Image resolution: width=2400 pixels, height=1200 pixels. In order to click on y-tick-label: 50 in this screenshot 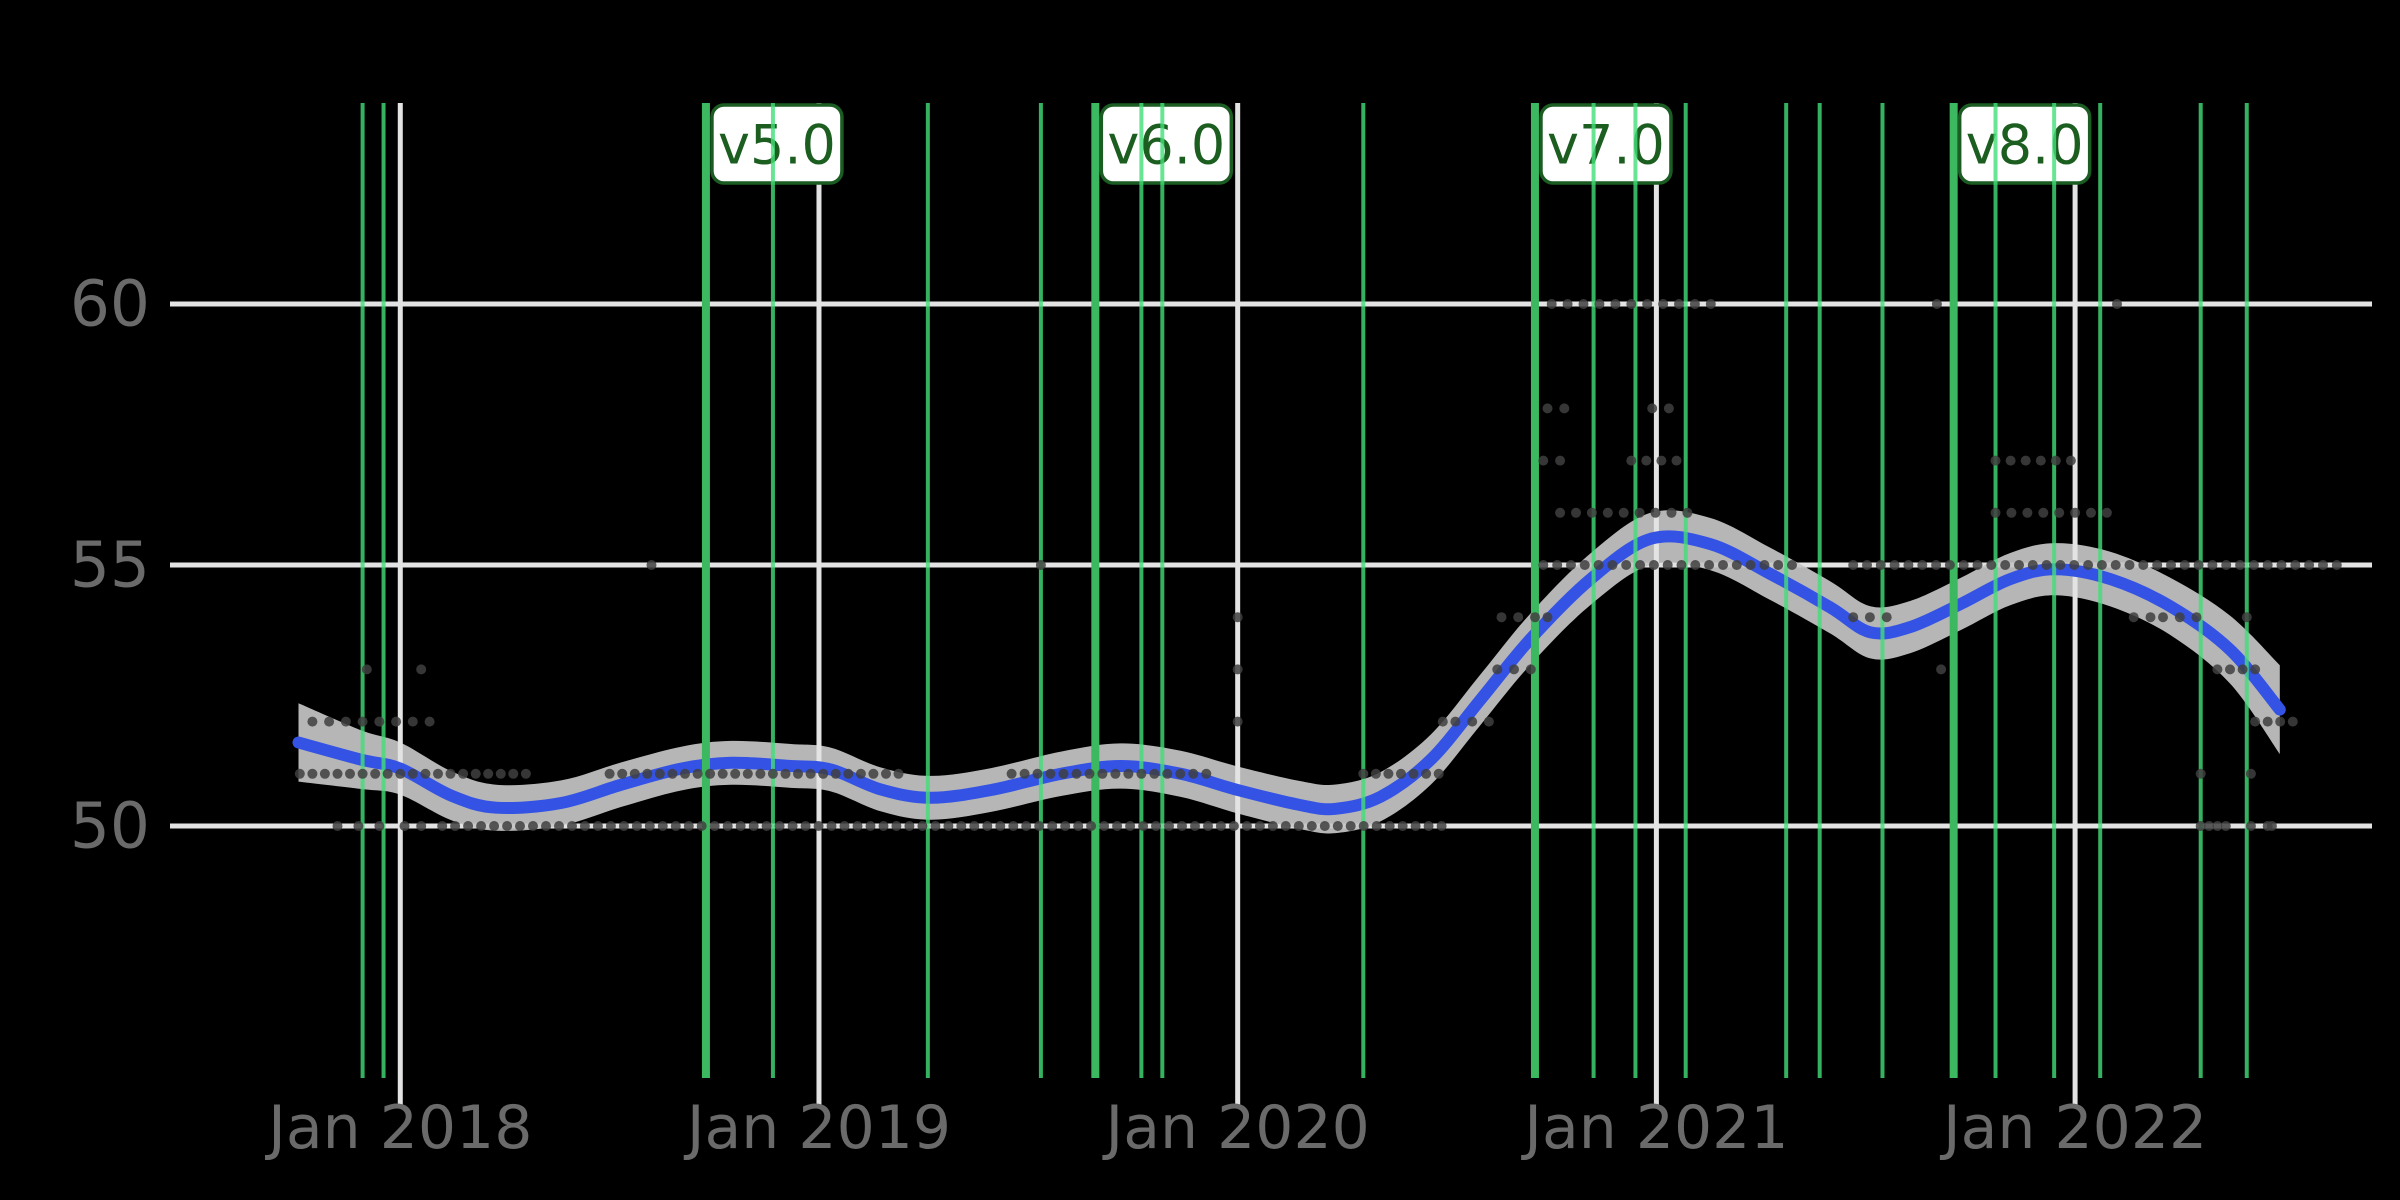, I will do `click(110, 826)`.